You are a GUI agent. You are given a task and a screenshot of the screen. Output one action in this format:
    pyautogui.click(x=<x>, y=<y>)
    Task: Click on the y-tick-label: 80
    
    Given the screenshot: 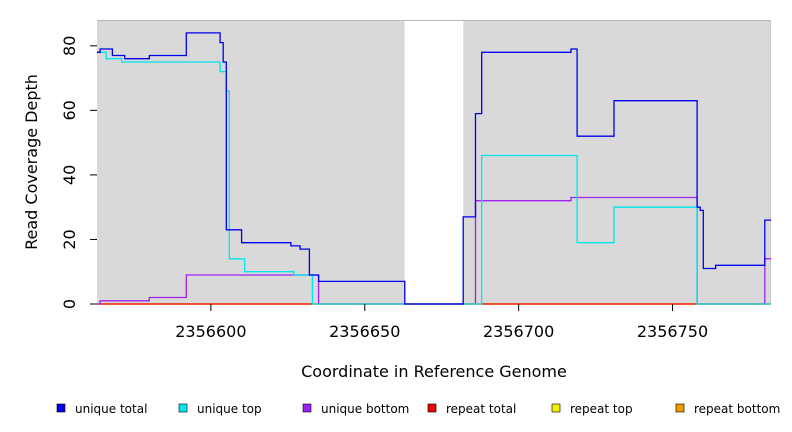 What is the action you would take?
    pyautogui.click(x=69, y=46)
    